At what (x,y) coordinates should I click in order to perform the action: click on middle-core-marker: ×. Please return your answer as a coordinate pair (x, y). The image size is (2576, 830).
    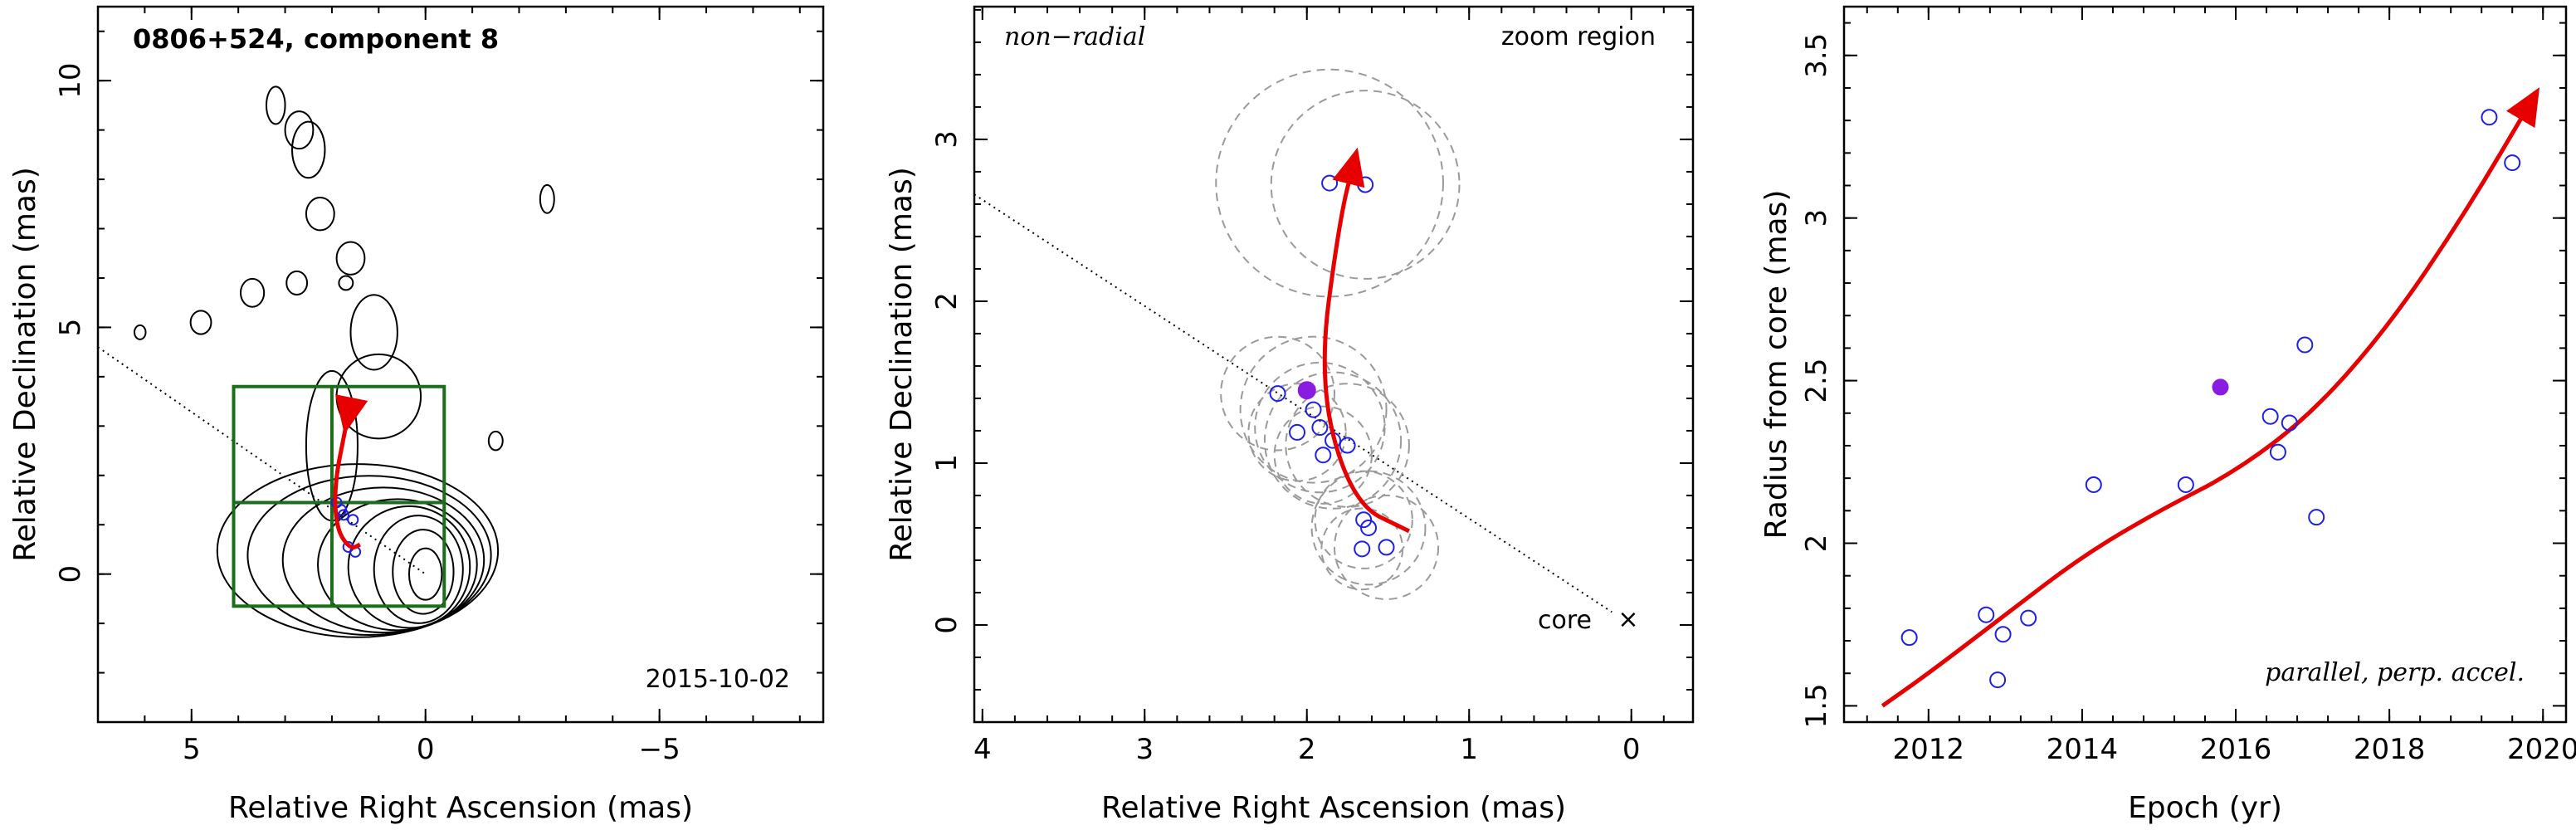
    Looking at the image, I should click on (1628, 619).